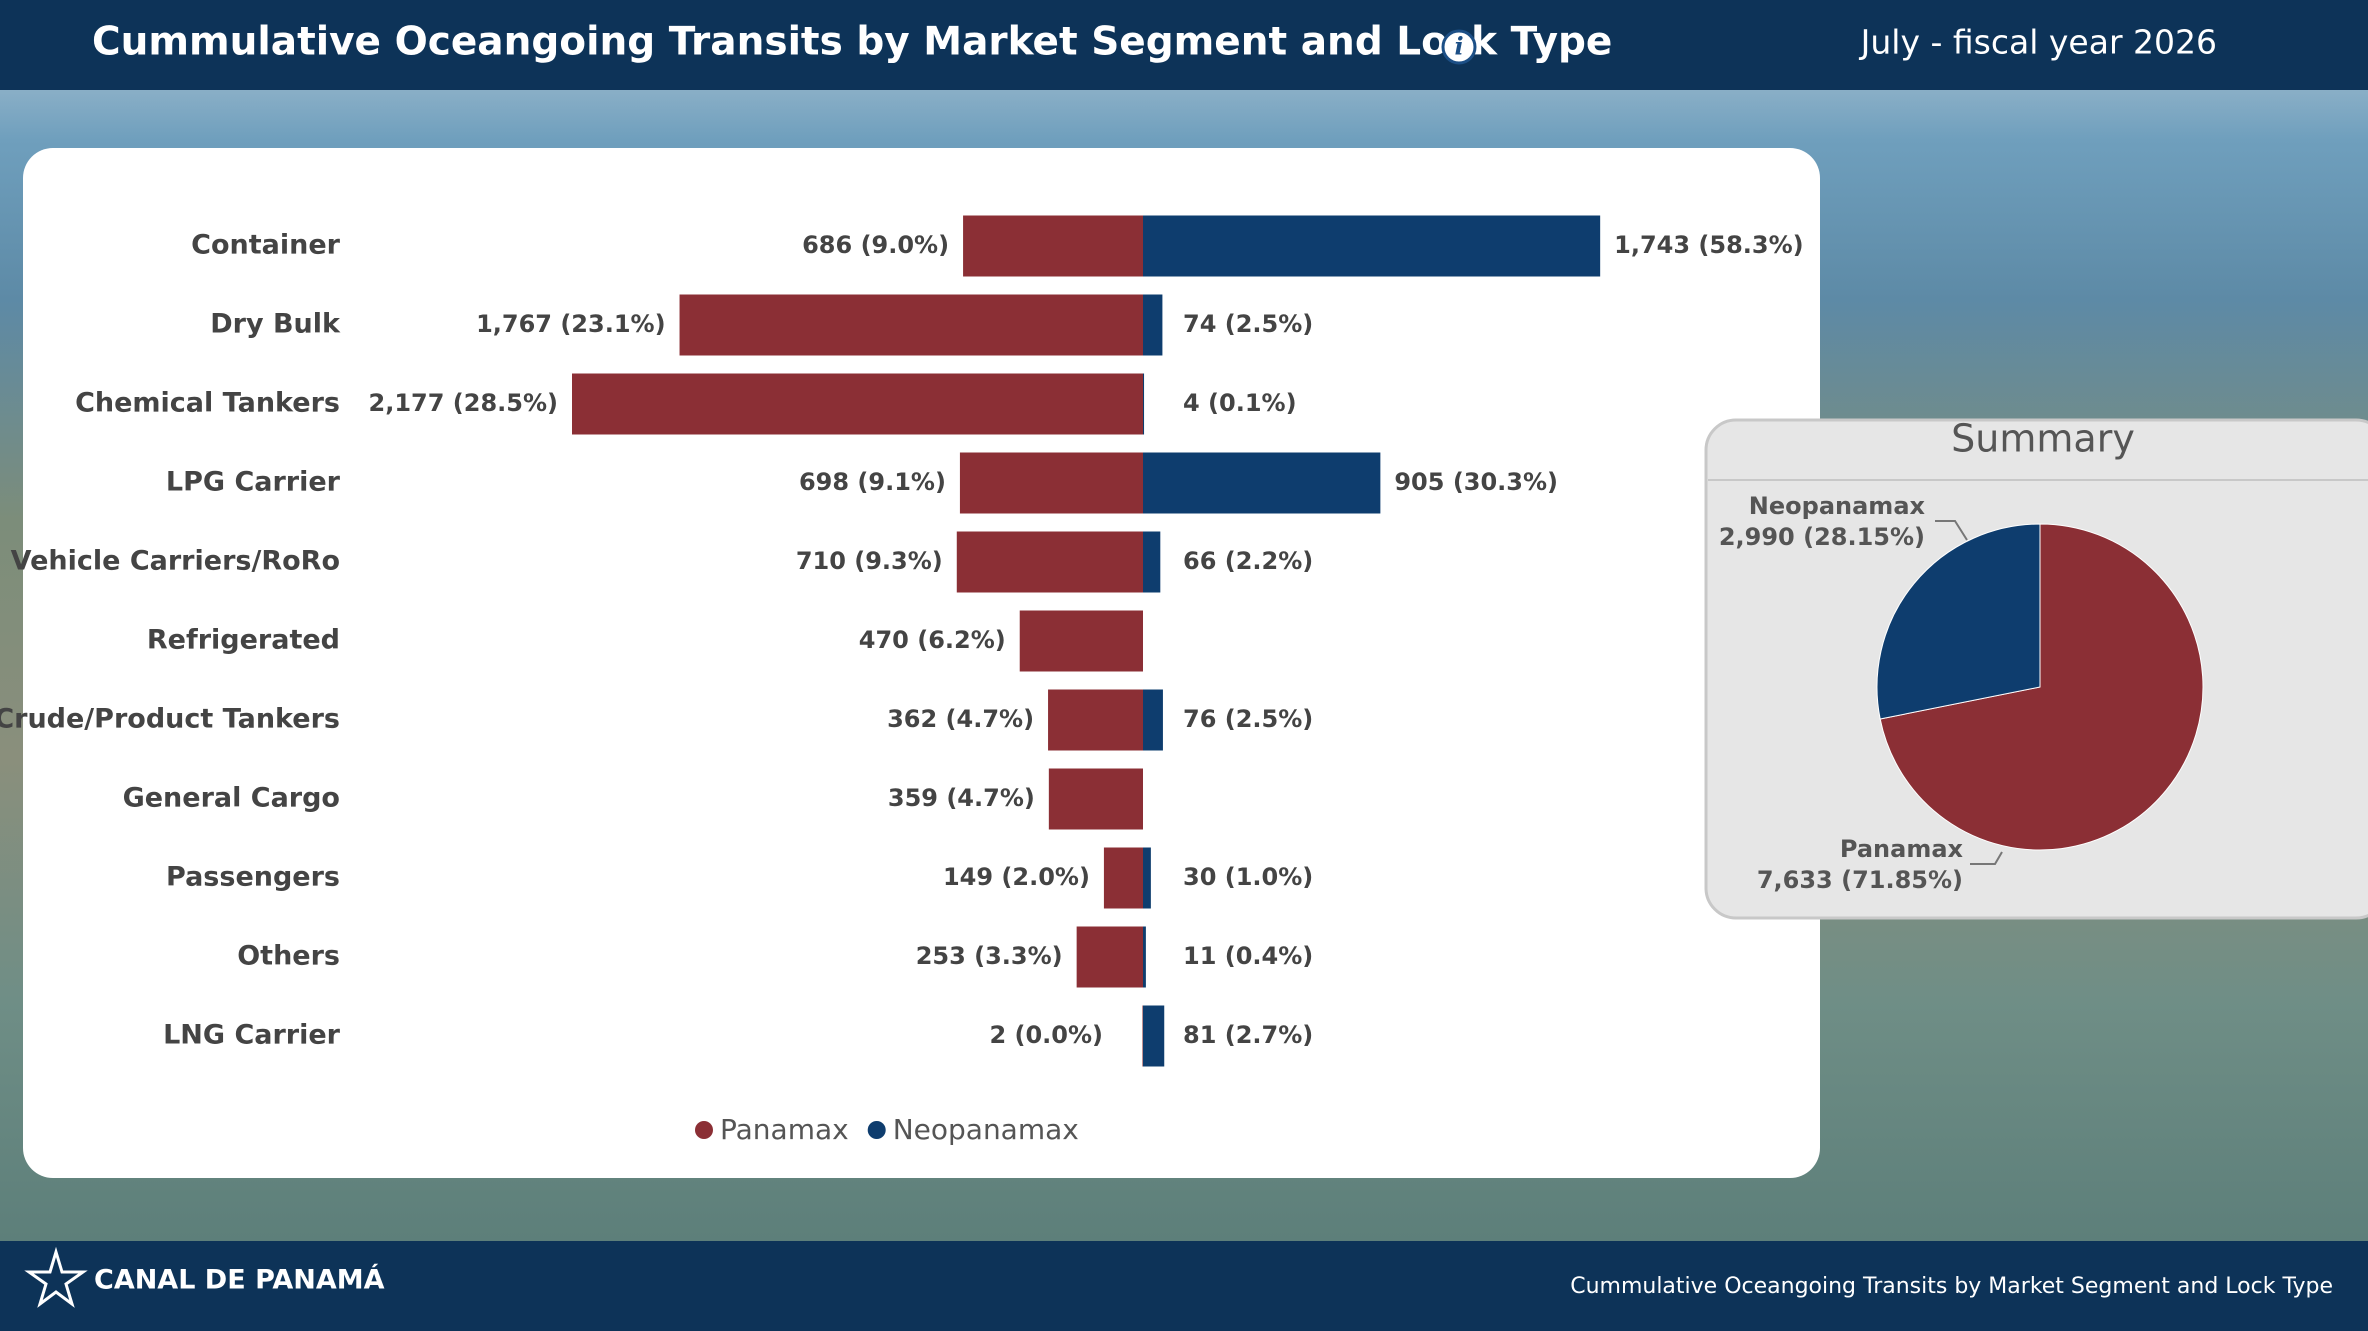  What do you see at coordinates (869, 561) in the screenshot?
I see `value-label: 710 (9.3%)` at bounding box center [869, 561].